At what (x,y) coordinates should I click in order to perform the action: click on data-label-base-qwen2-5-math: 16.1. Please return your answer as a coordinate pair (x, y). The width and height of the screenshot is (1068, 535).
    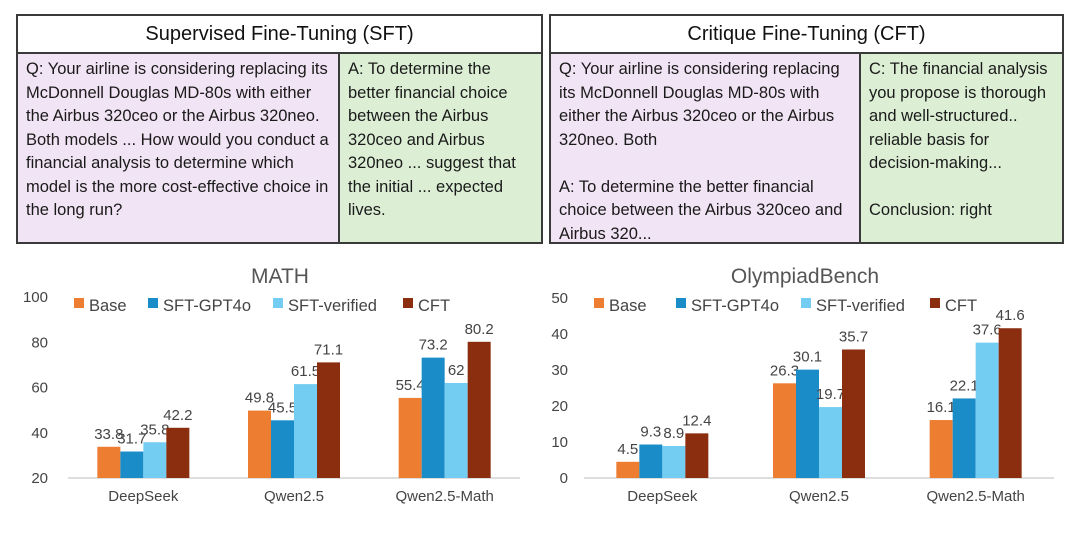
    Looking at the image, I should click on (941, 407).